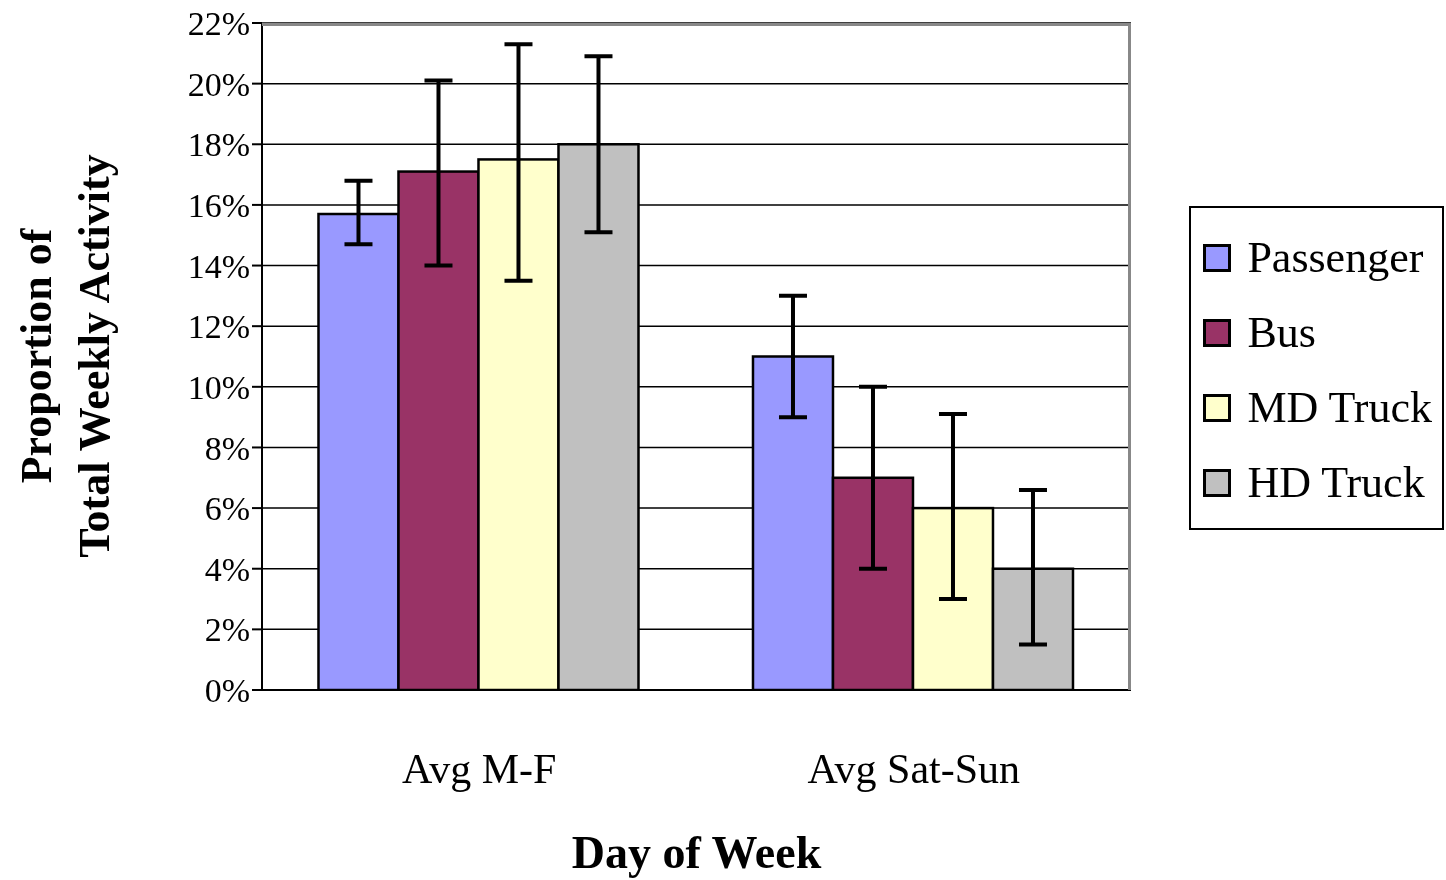 The height and width of the screenshot is (880, 1446). I want to click on y-tick-label: 22%, so click(218, 24).